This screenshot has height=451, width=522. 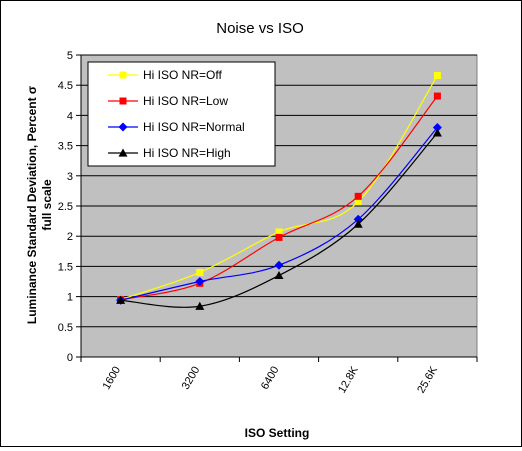 I want to click on legend-label-2: Hi ISO NR=Normal, so click(x=194, y=127).